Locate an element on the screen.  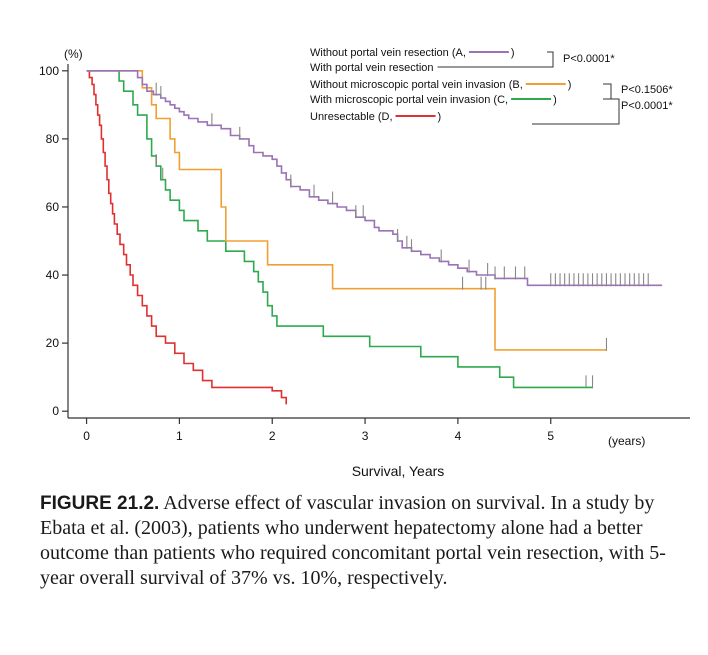
x-ticks: 0 1 2 3 4 5 is located at coordinates (318, 430).